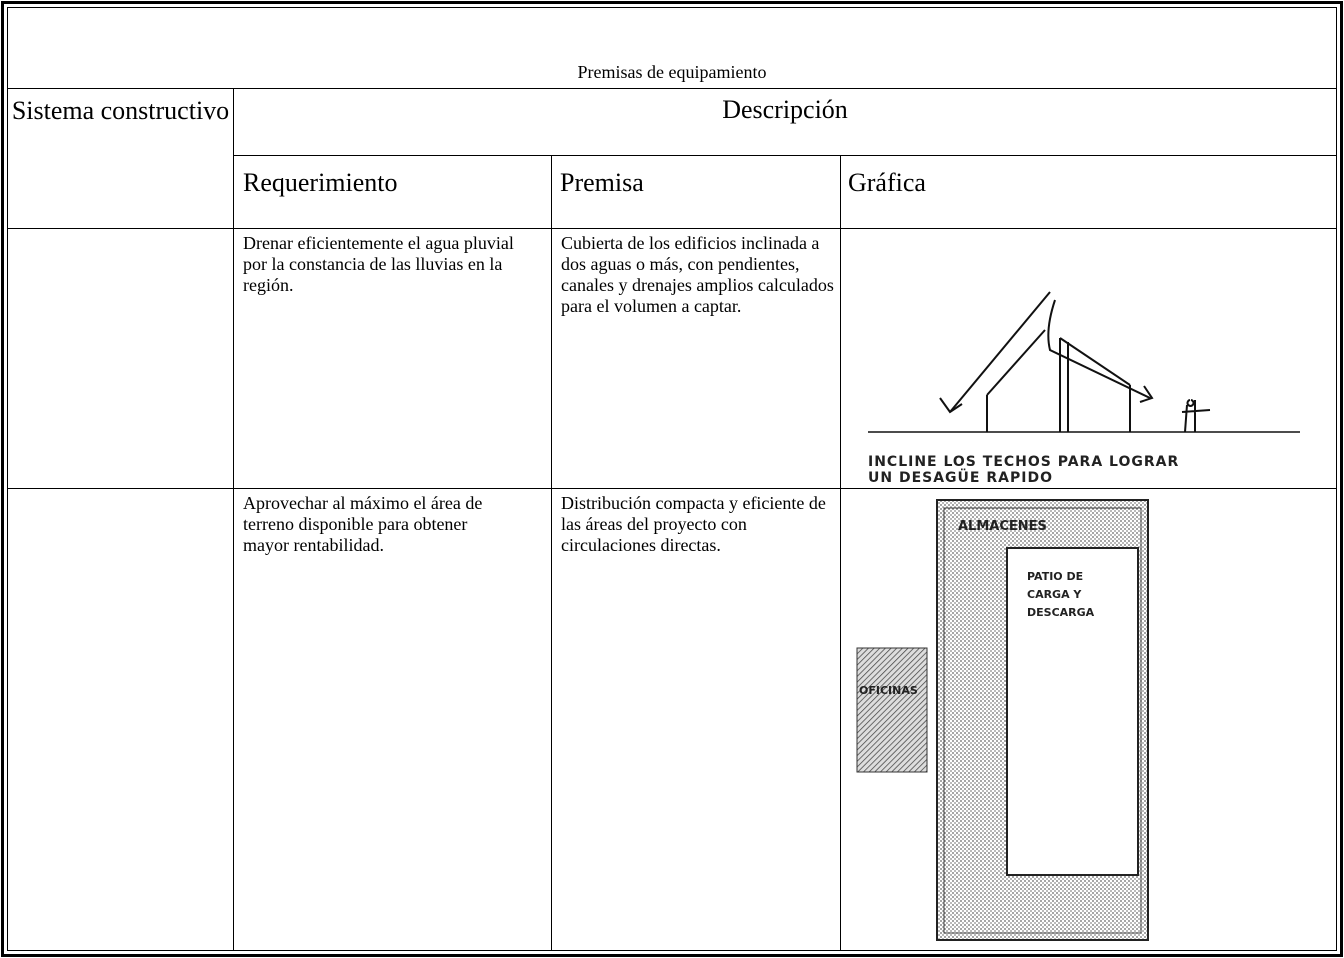  Describe the element at coordinates (1061, 612) in the screenshot. I see `plan-label: DESCARGA` at that location.